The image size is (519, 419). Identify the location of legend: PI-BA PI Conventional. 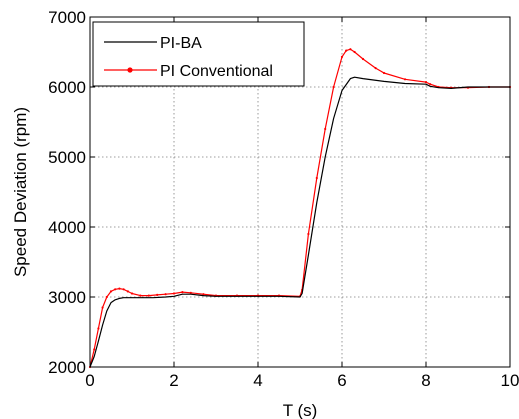
(198, 54).